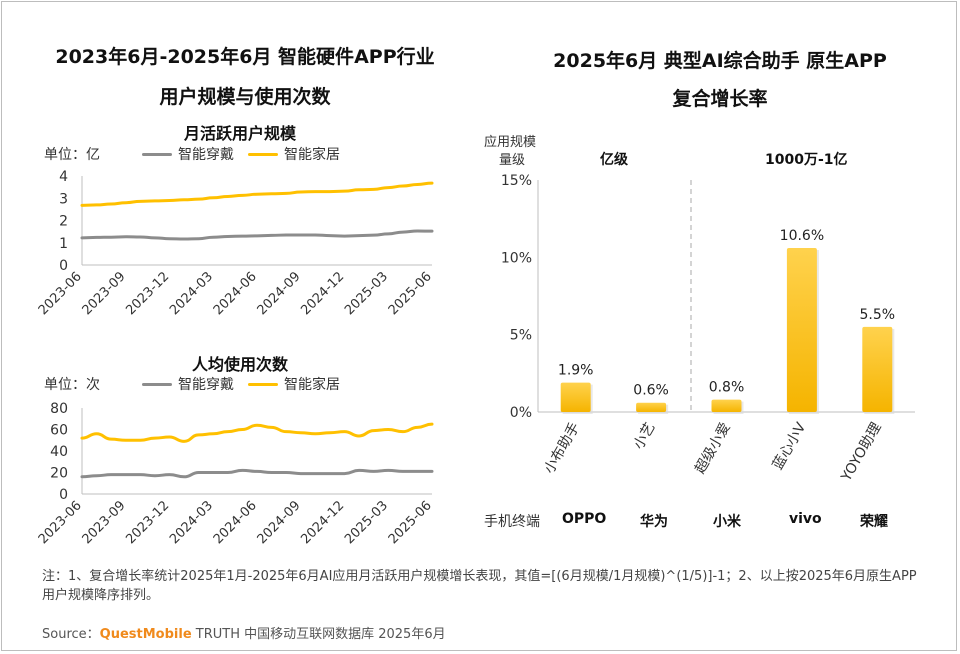  I want to click on bar-category-label: YOYO助理, so click(861, 452).